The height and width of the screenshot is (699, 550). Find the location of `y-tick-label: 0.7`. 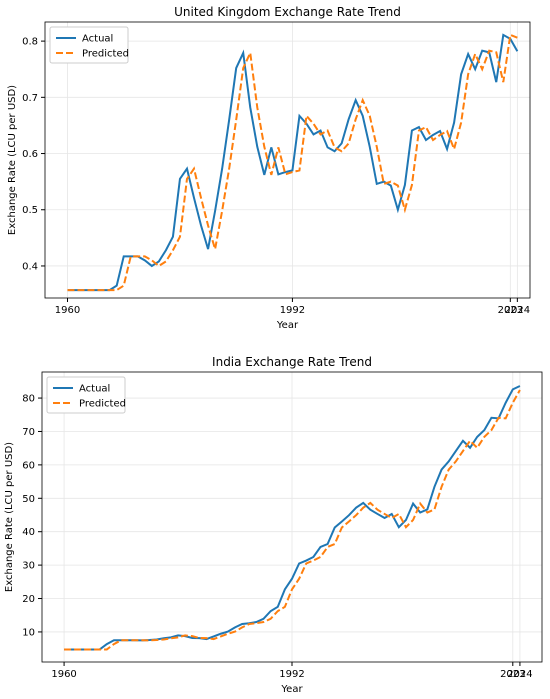

y-tick-label: 0.7 is located at coordinates (30, 98).